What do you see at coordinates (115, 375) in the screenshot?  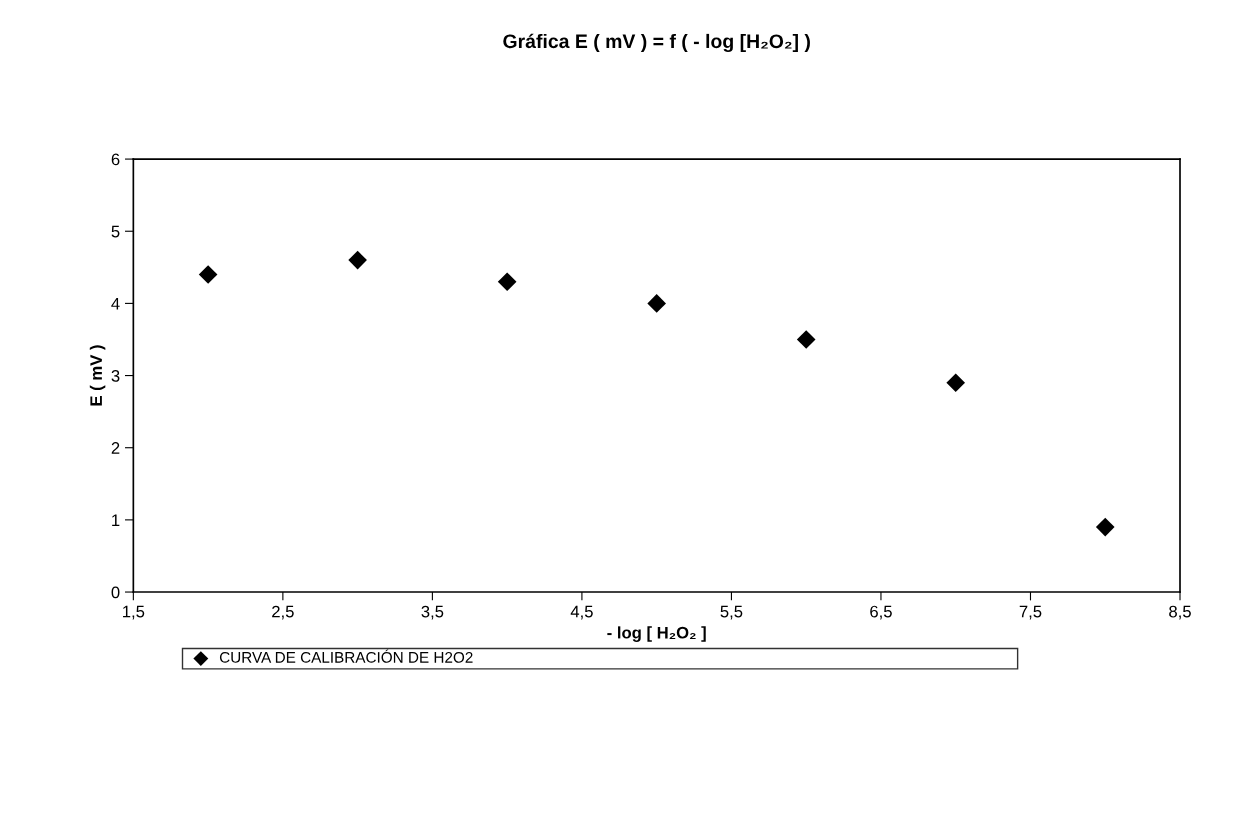 I see `y-tick-label: 3` at bounding box center [115, 375].